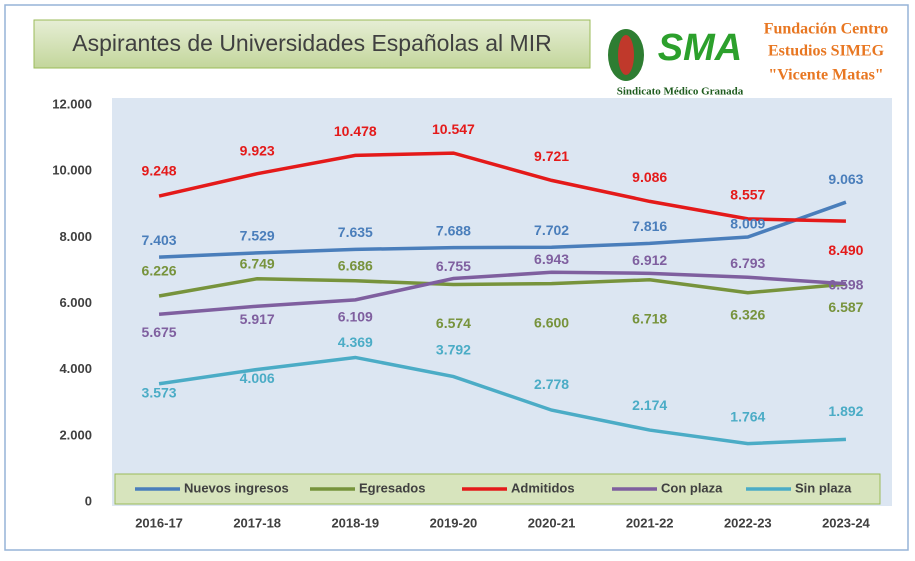 This screenshot has width=915, height=561. Describe the element at coordinates (454, 522) in the screenshot. I see `x-tick-label: 2019-20` at that location.